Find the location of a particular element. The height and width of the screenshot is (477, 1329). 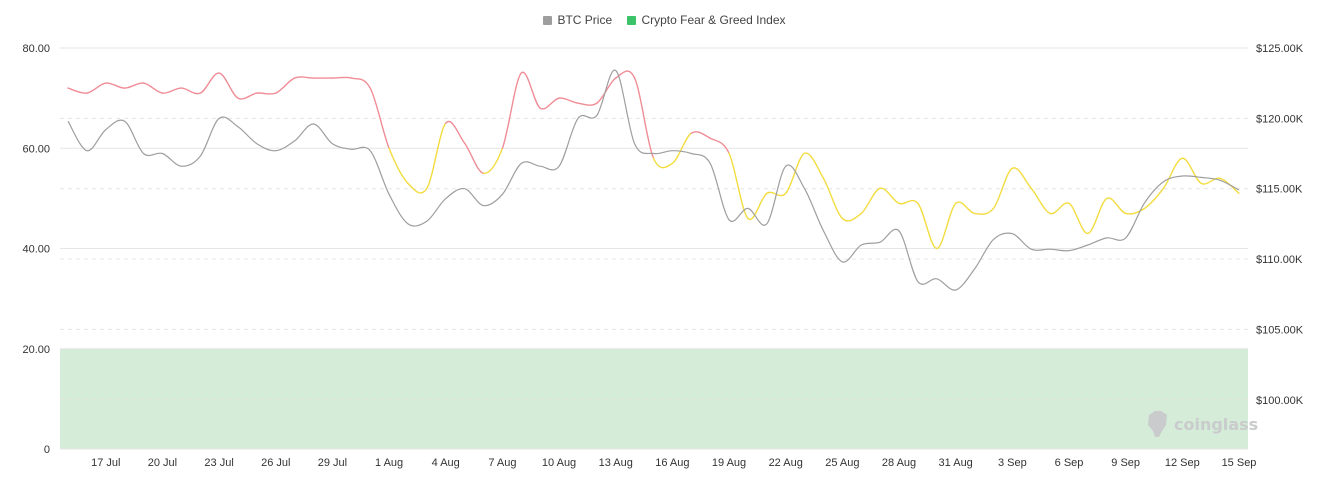

left-axis: 0 20.00 40.00 60.00 80.00 is located at coordinates (36, 249).